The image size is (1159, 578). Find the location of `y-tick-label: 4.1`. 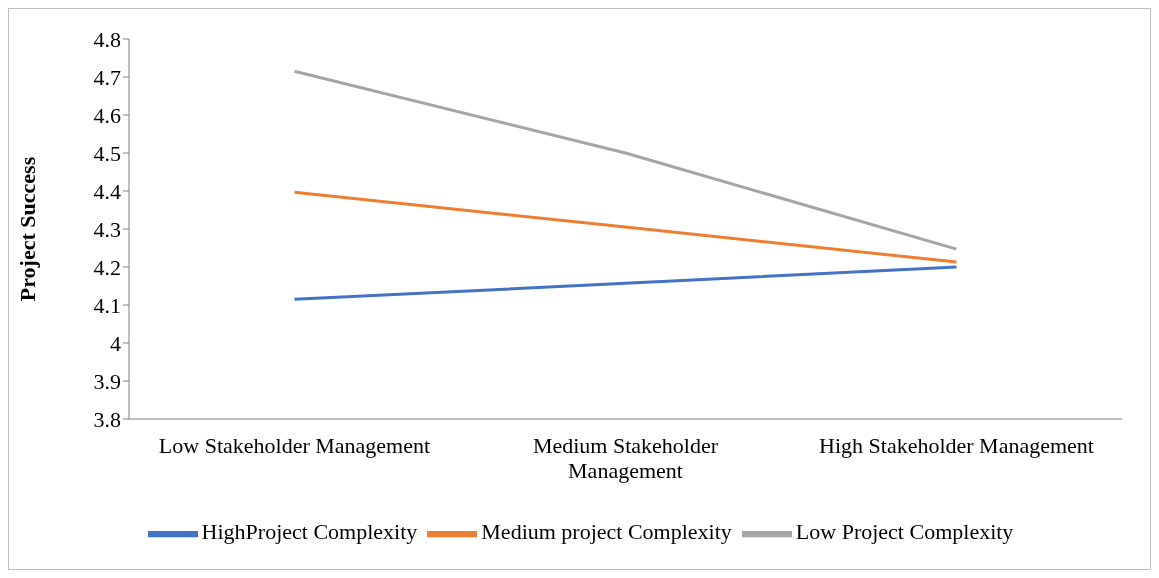

y-tick-label: 4.1 is located at coordinates (107, 305).